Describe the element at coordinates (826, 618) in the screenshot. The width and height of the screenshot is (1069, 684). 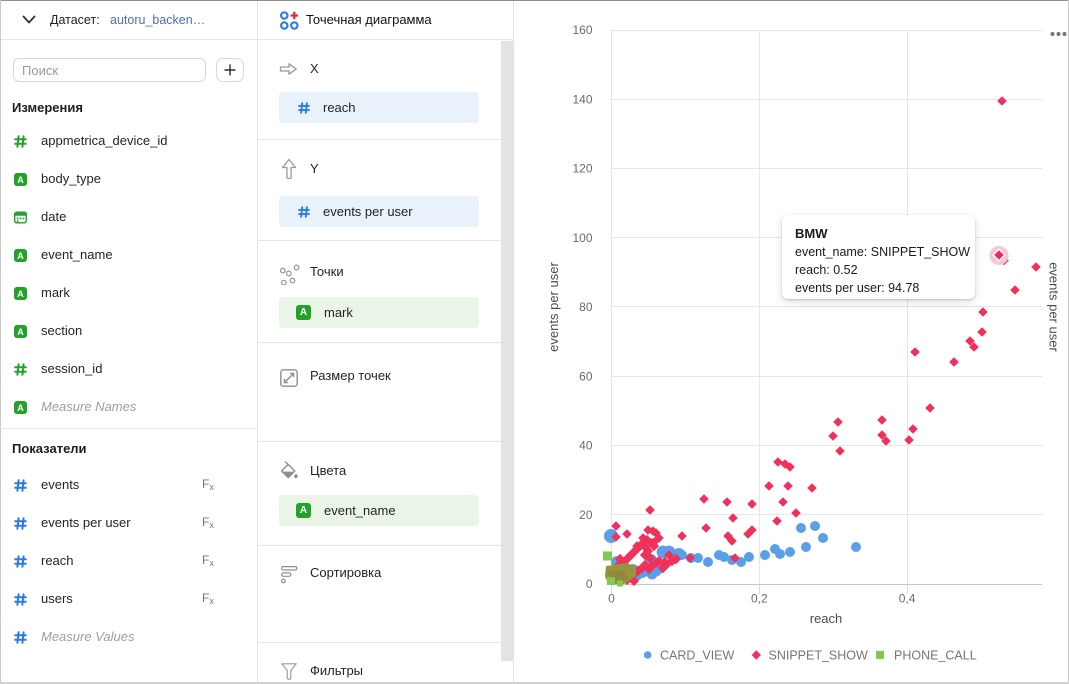
I see `svg-text: reach` at that location.